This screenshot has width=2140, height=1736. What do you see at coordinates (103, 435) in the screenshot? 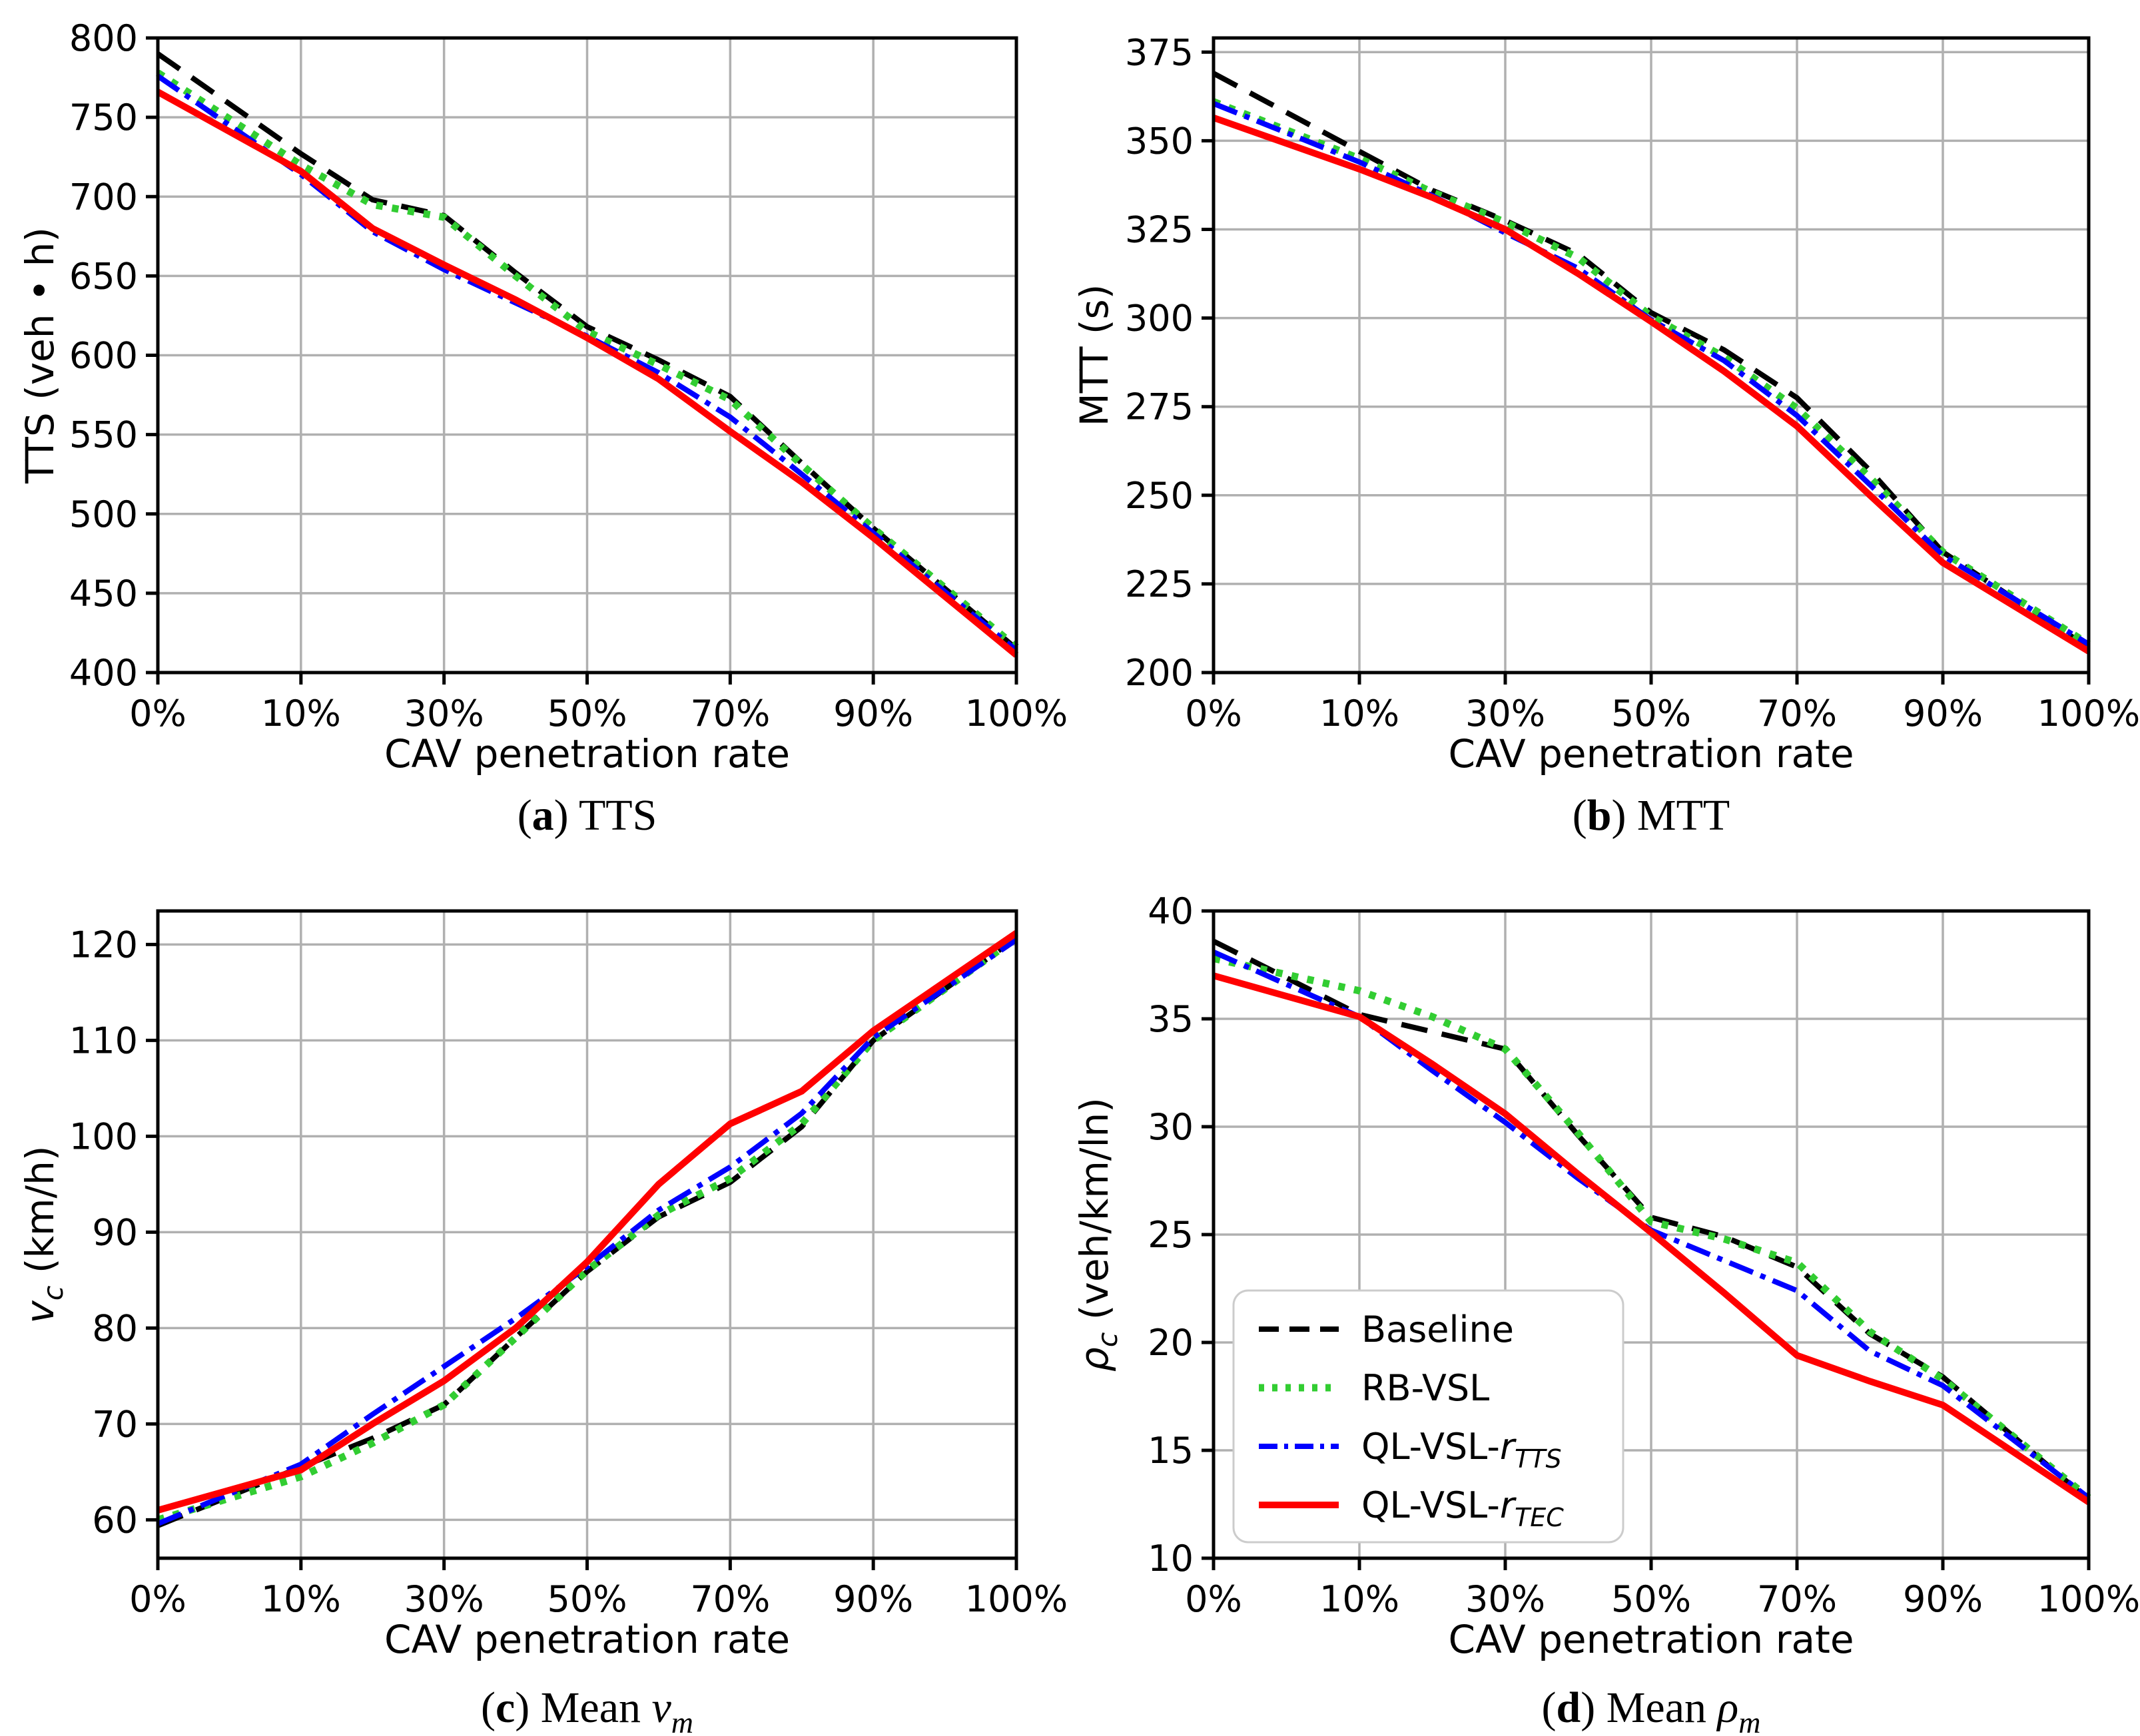
I see `y-tick-label: 550` at bounding box center [103, 435].